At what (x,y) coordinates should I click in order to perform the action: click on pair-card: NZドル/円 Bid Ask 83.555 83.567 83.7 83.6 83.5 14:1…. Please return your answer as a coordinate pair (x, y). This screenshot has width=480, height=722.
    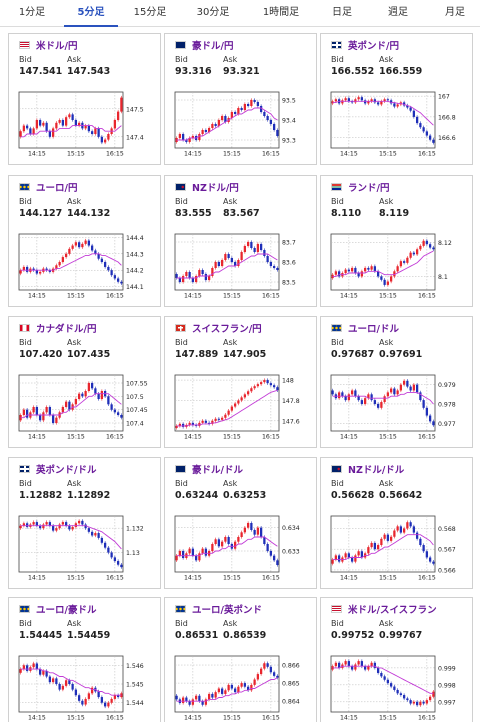
    Looking at the image, I should click on (240, 241).